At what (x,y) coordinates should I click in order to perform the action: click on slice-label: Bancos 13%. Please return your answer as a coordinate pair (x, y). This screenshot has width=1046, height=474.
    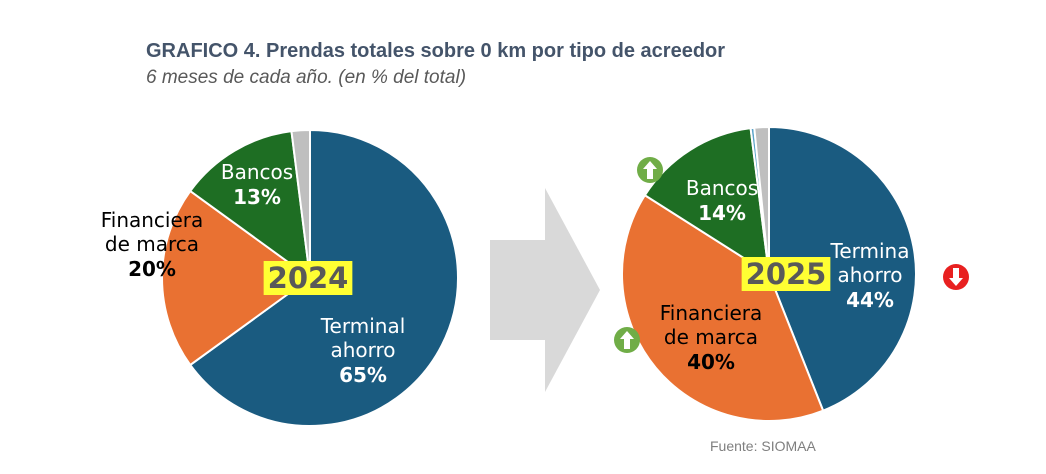
    Looking at the image, I should click on (257, 184).